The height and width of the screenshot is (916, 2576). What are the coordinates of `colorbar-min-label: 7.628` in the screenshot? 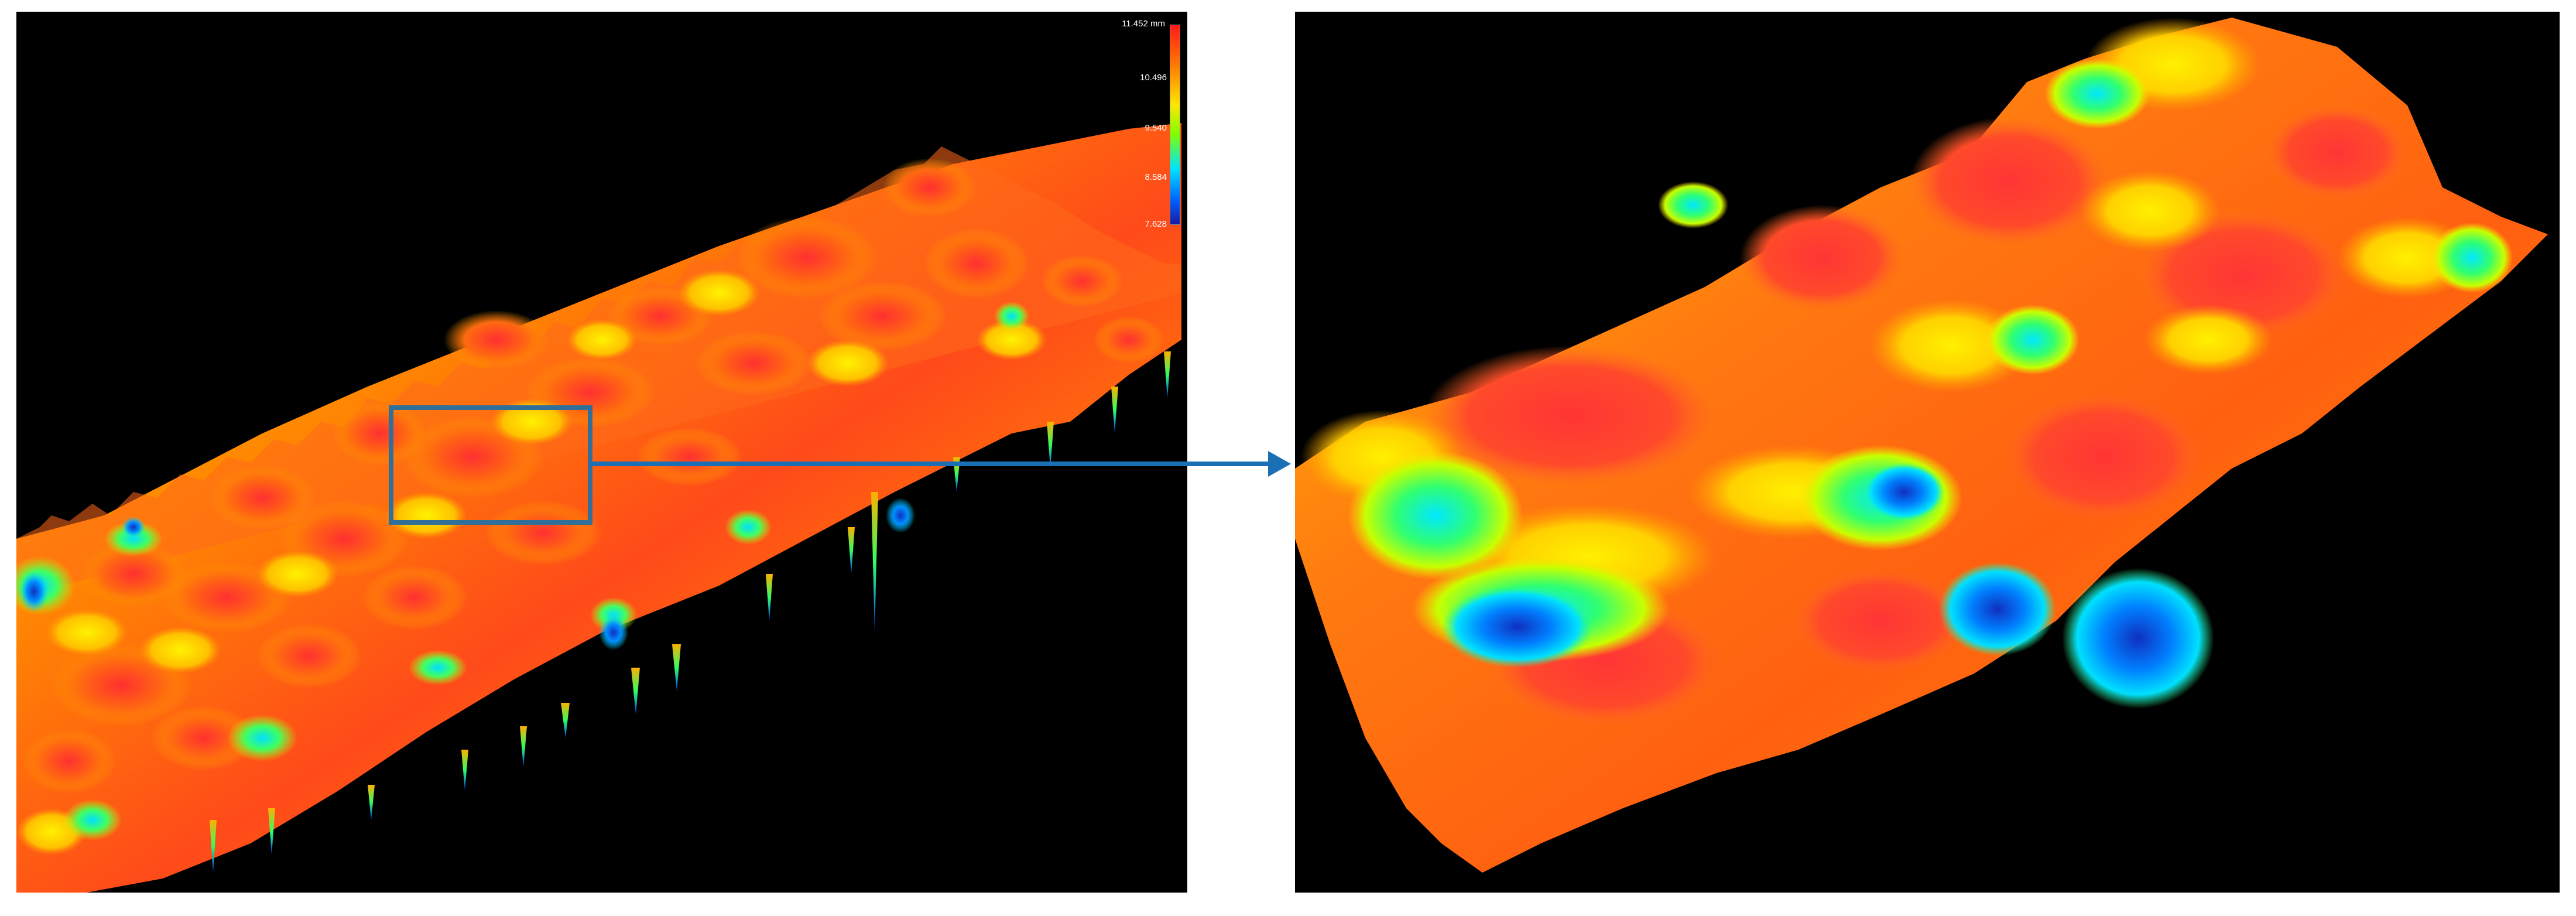 It's located at (1156, 224).